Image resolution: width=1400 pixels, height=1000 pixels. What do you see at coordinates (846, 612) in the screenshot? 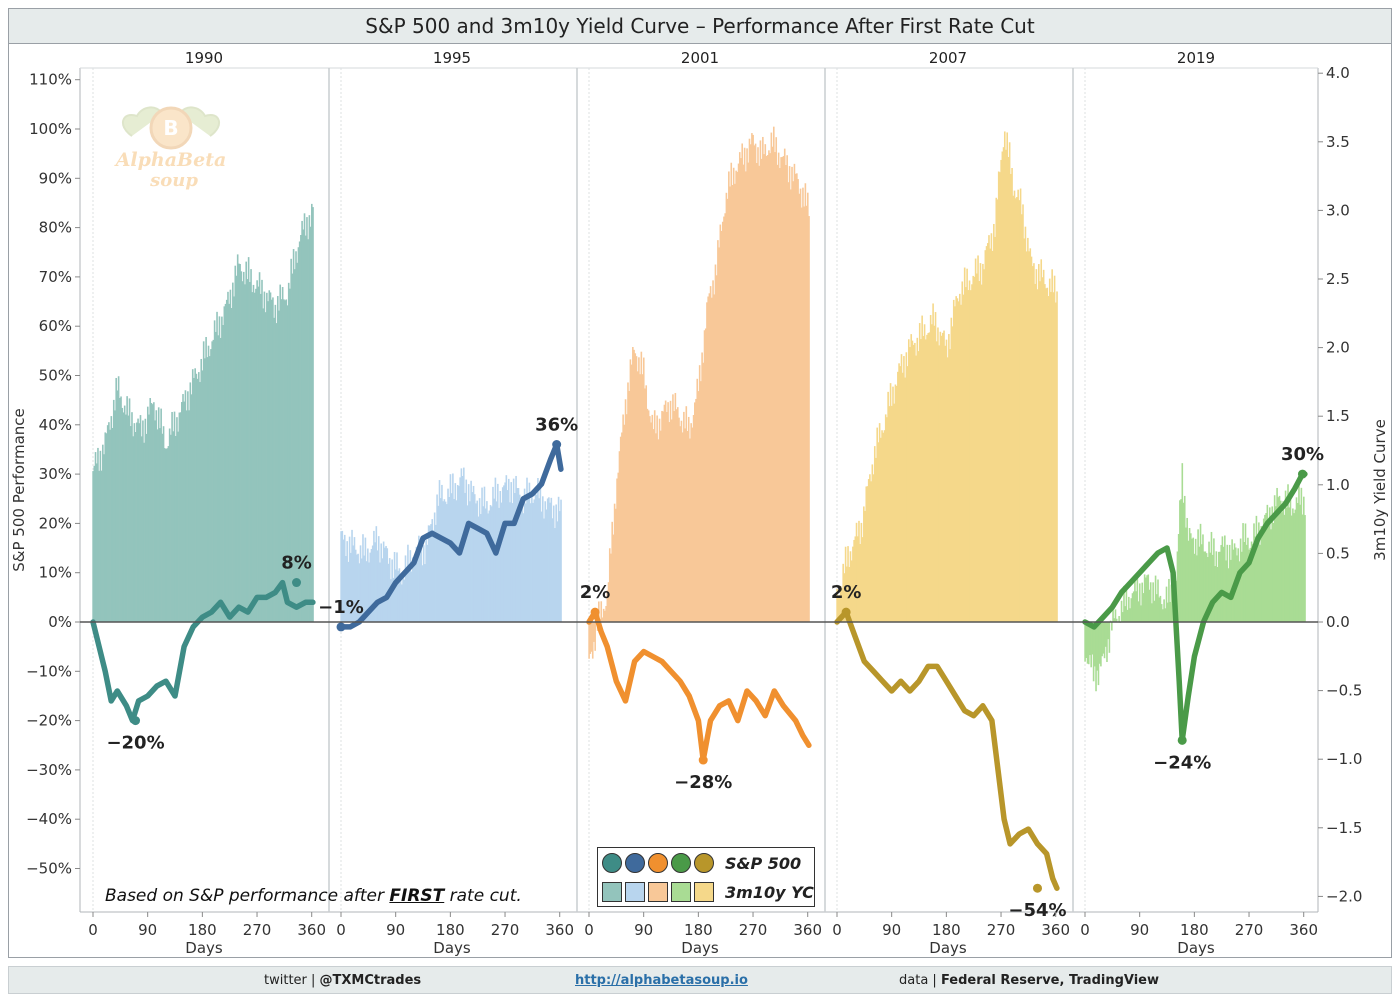
I see `sp500-marker-2007` at bounding box center [846, 612].